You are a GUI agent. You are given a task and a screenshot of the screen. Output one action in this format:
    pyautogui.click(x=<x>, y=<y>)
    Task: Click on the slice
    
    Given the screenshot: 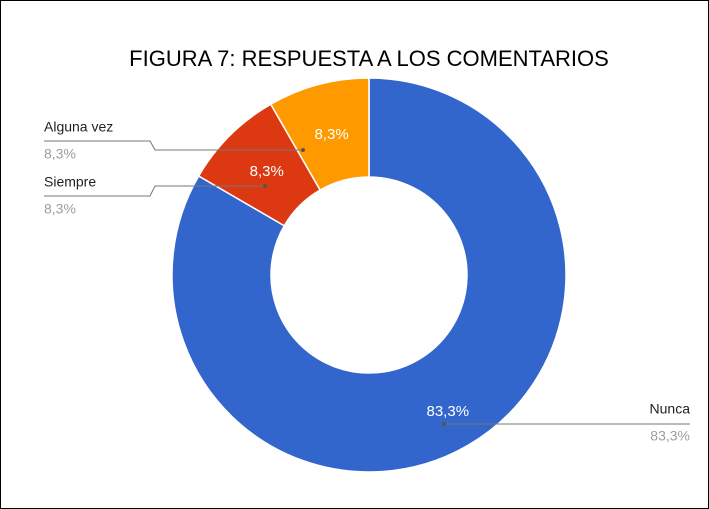 What is the action you would take?
    pyautogui.click(x=319, y=134)
    